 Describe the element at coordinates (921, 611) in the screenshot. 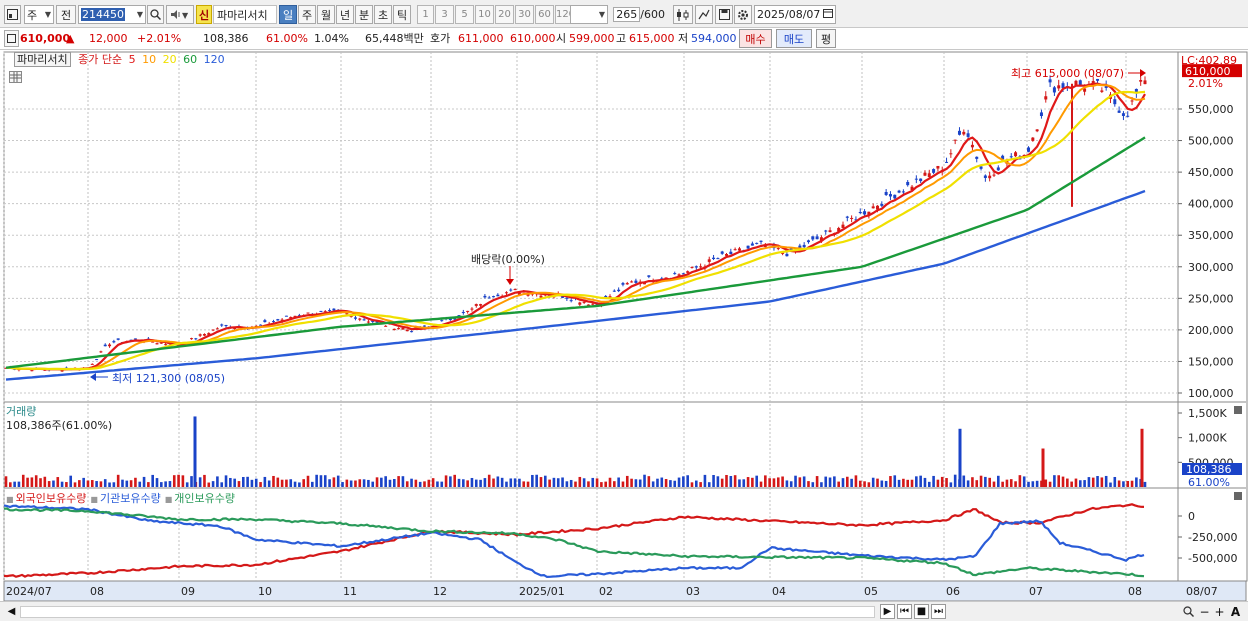

I see `scroll-control-button: ■` at that location.